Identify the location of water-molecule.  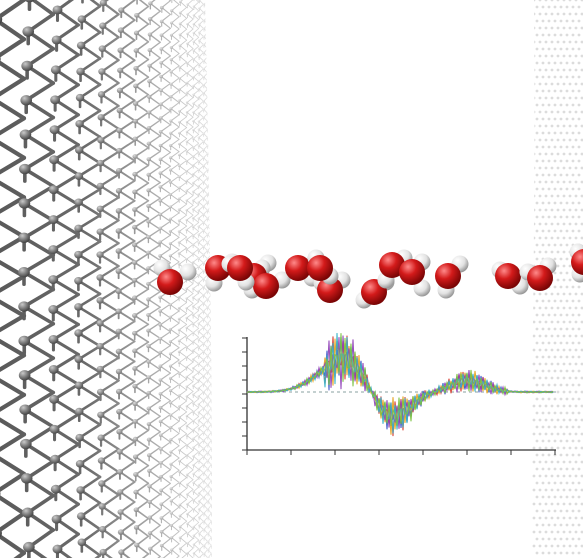
(576, 263).